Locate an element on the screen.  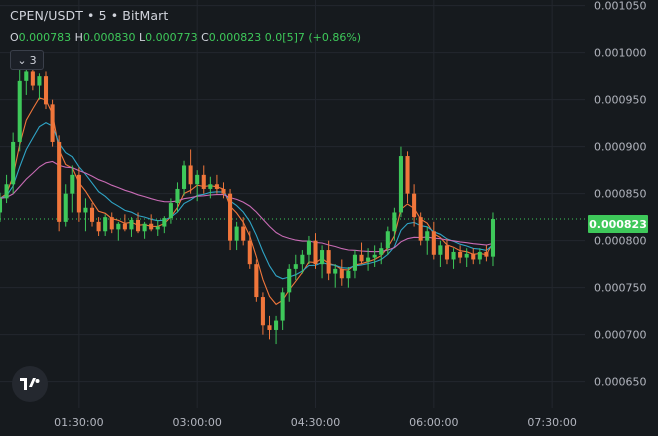
y-tick-label: 0.000950 is located at coordinates (620, 100).